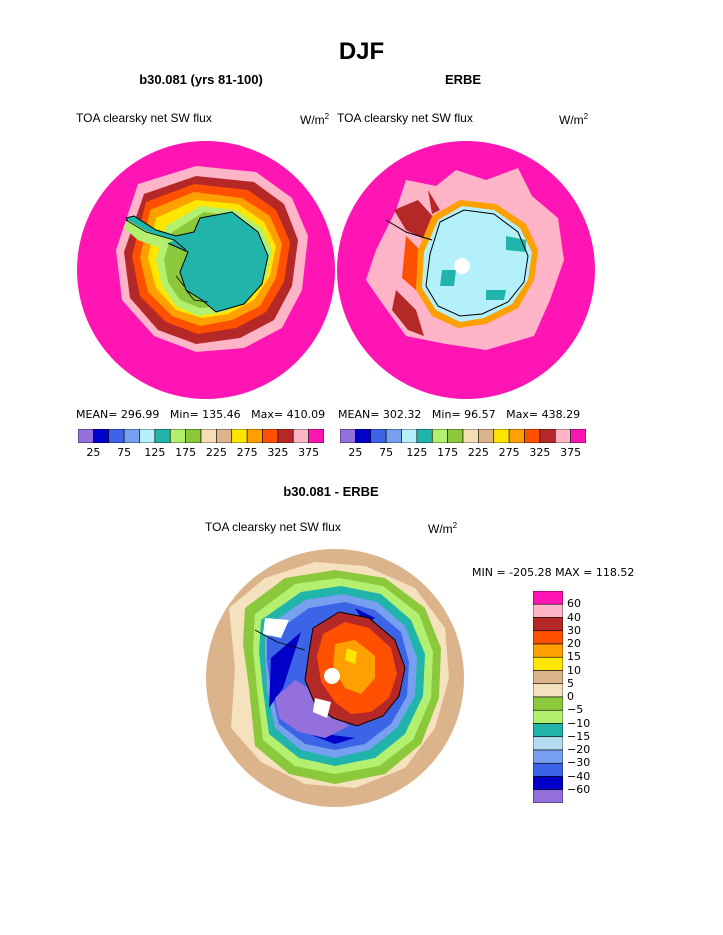 The image size is (723, 935). Describe the element at coordinates (579, 789) in the screenshot. I see `diff-colorbar-tick-label: −60` at that location.